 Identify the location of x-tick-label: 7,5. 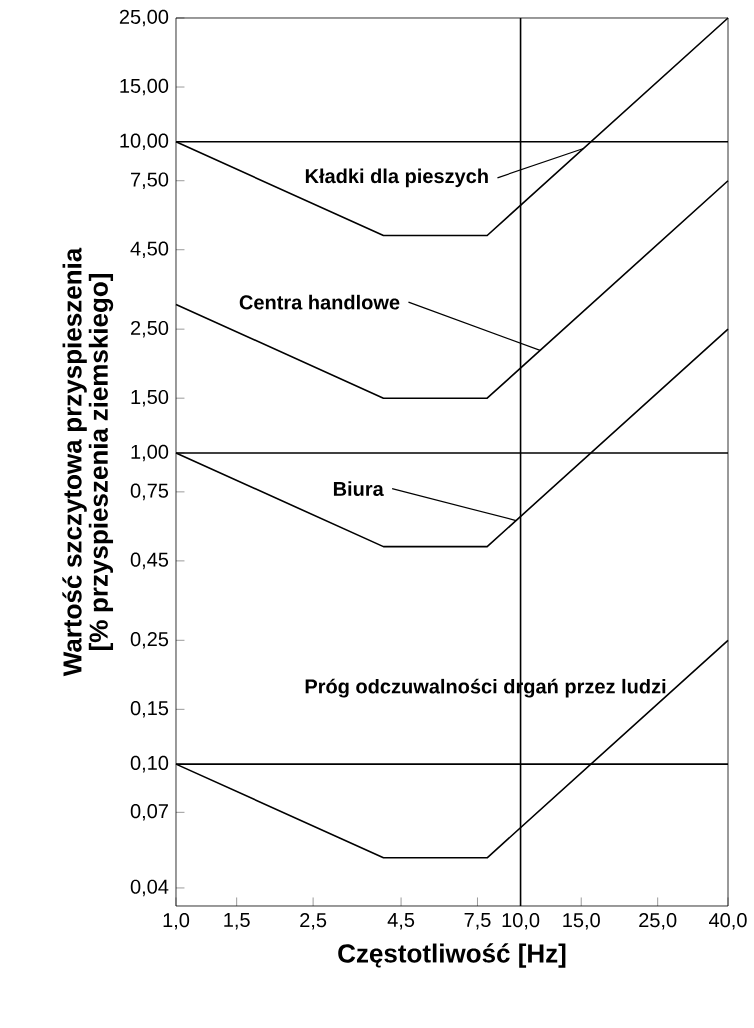
(477, 921).